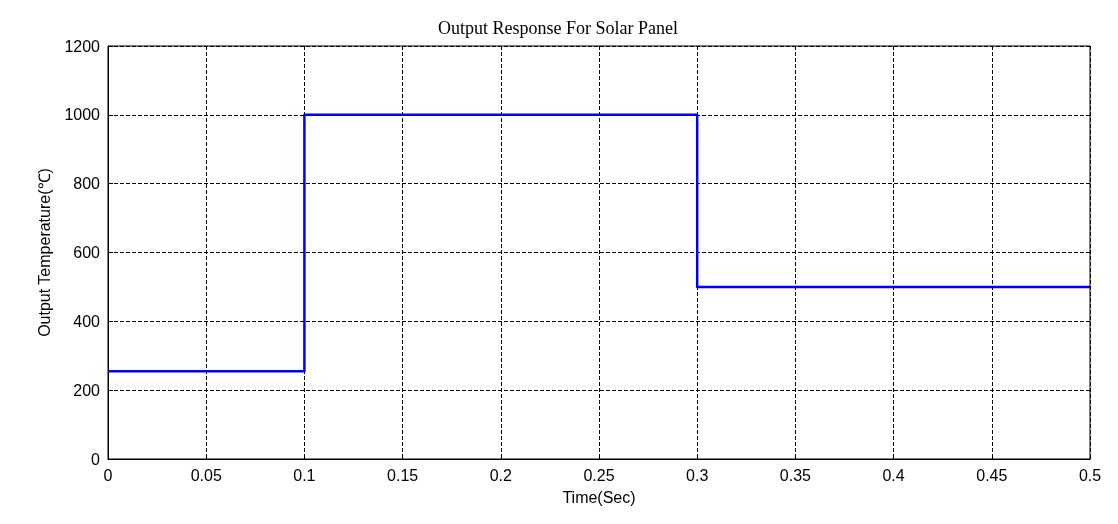 The width and height of the screenshot is (1118, 524). What do you see at coordinates (87, 252) in the screenshot?
I see `y-tick-label: 600` at bounding box center [87, 252].